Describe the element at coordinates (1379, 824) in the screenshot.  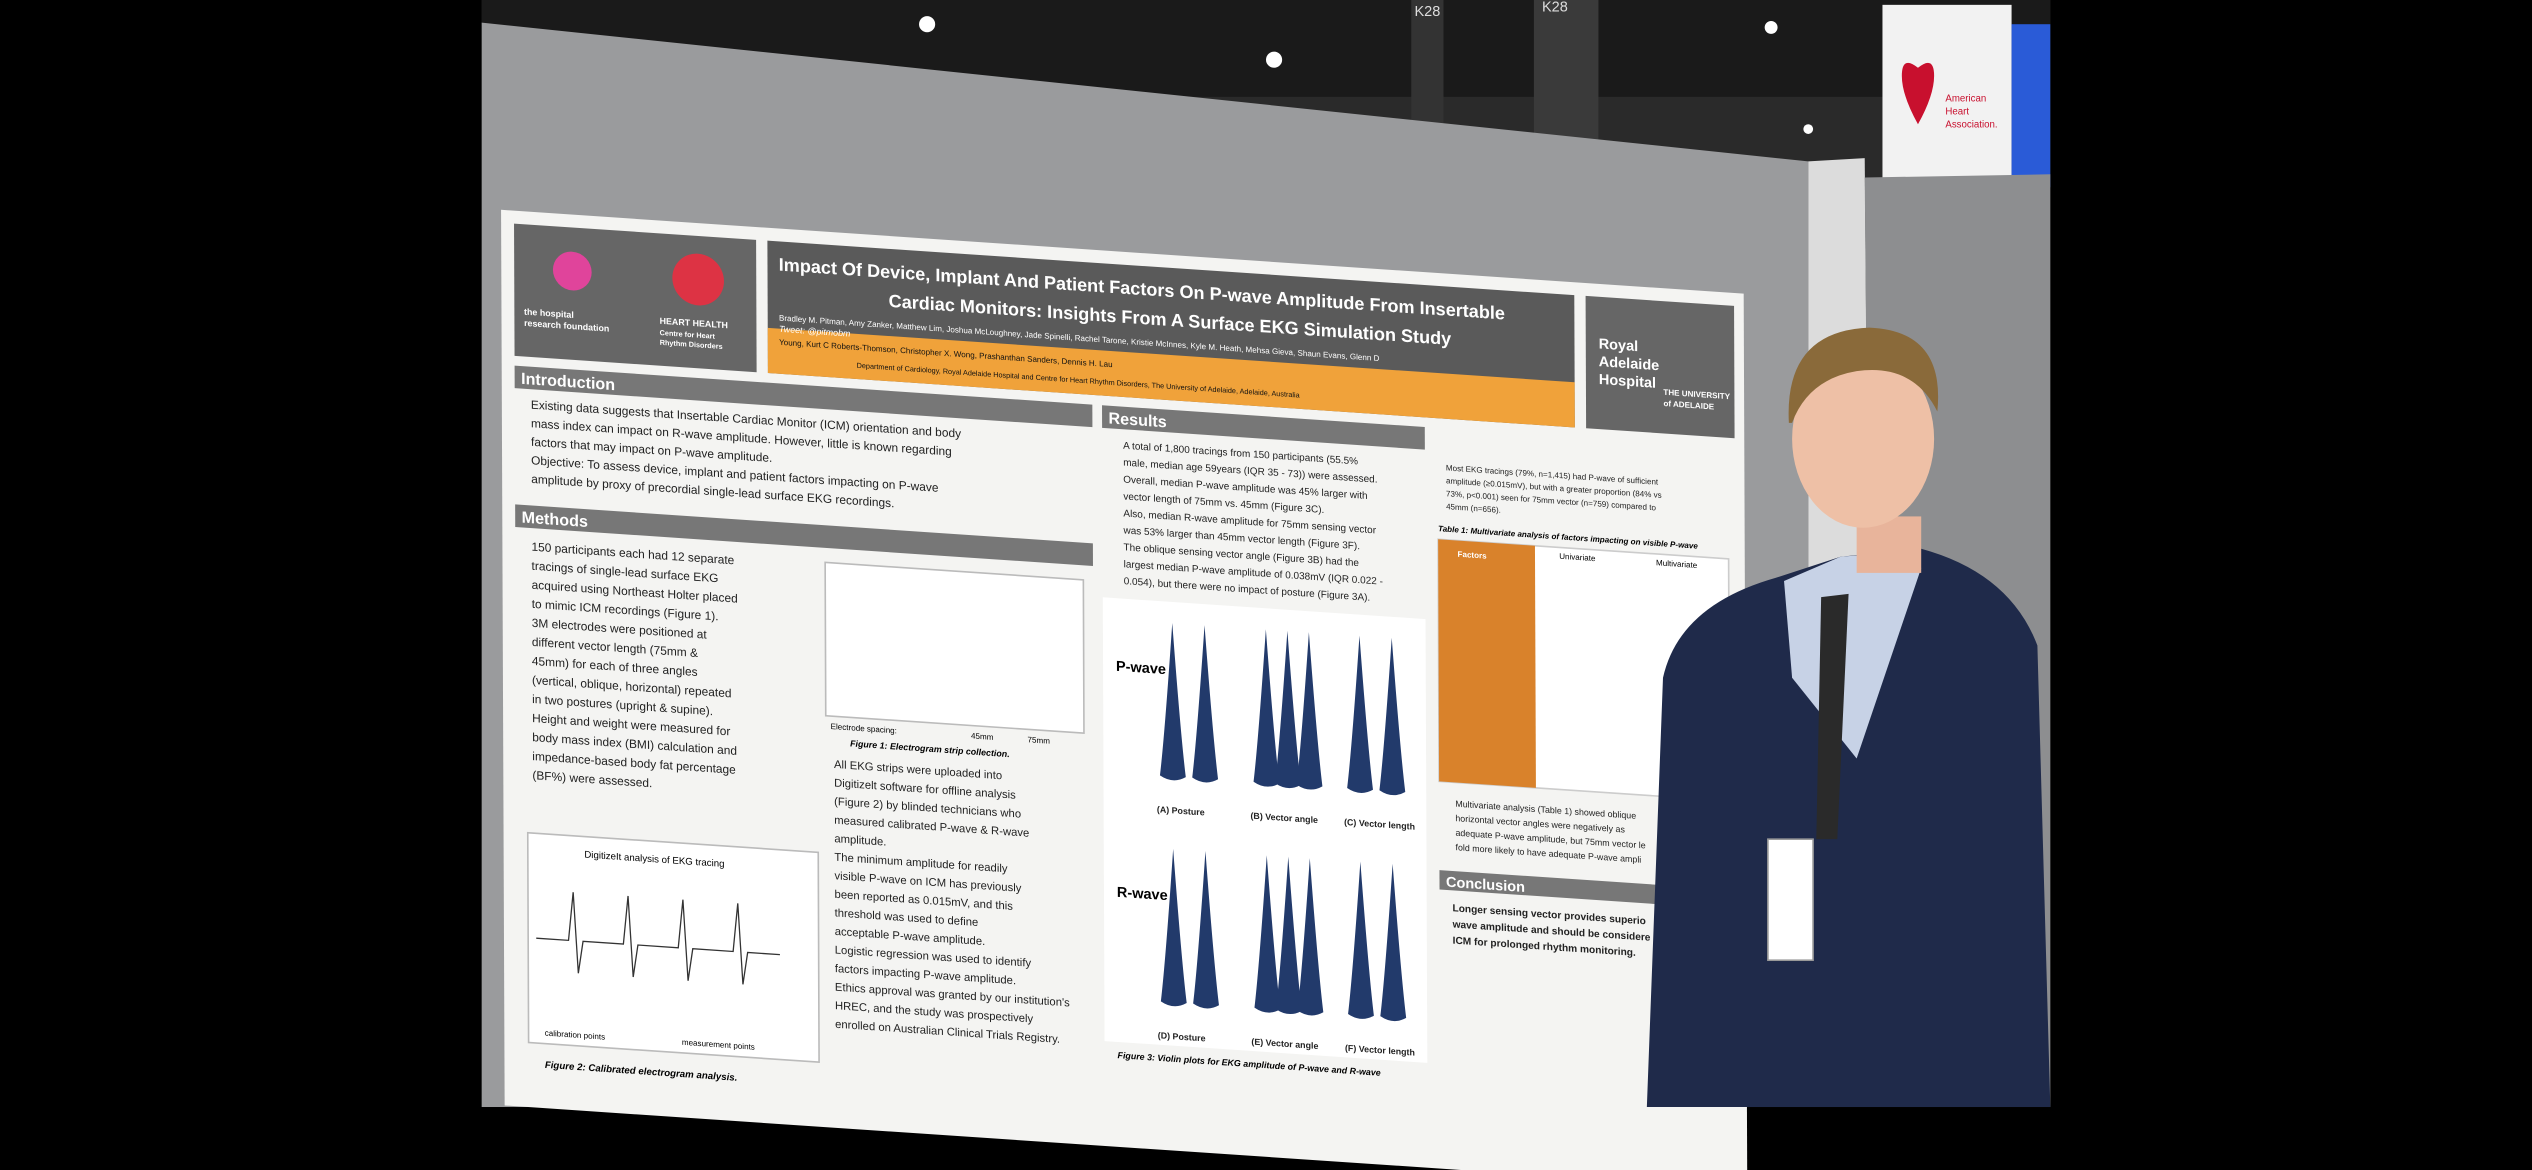
I see `panel-label: (C) Vector length` at that location.